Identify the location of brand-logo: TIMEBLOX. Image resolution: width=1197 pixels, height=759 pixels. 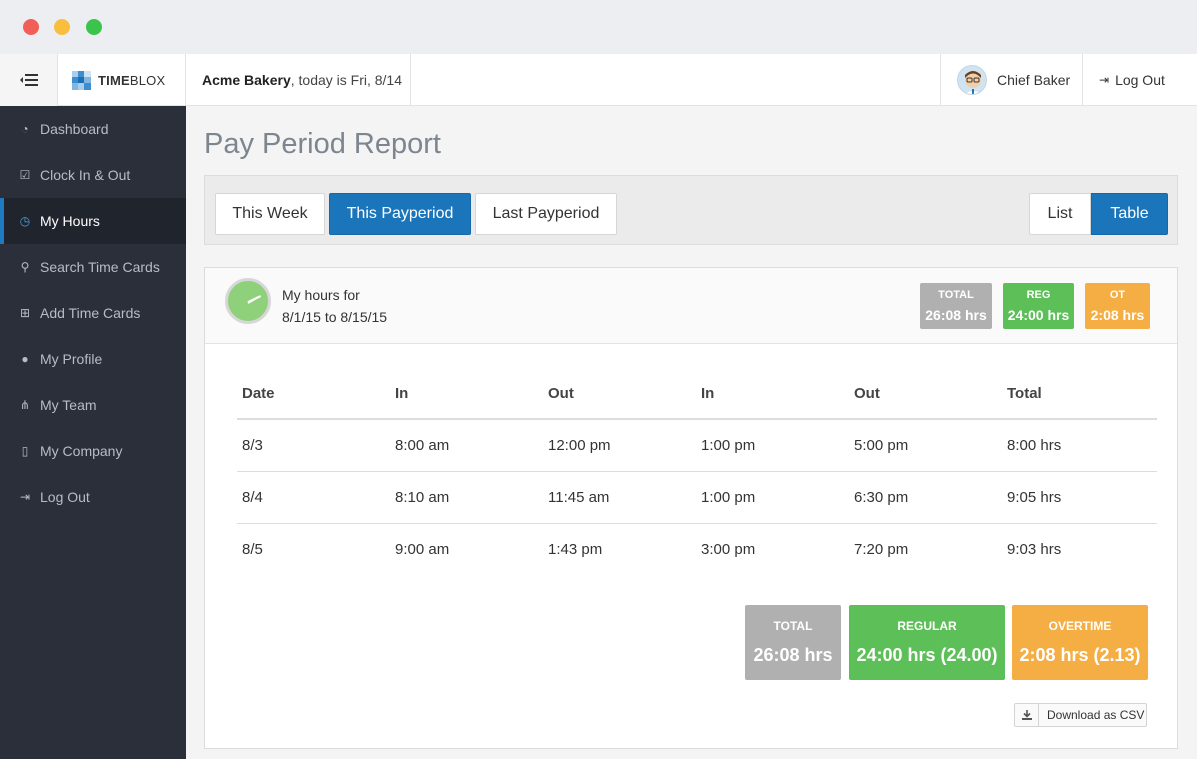
(122, 80).